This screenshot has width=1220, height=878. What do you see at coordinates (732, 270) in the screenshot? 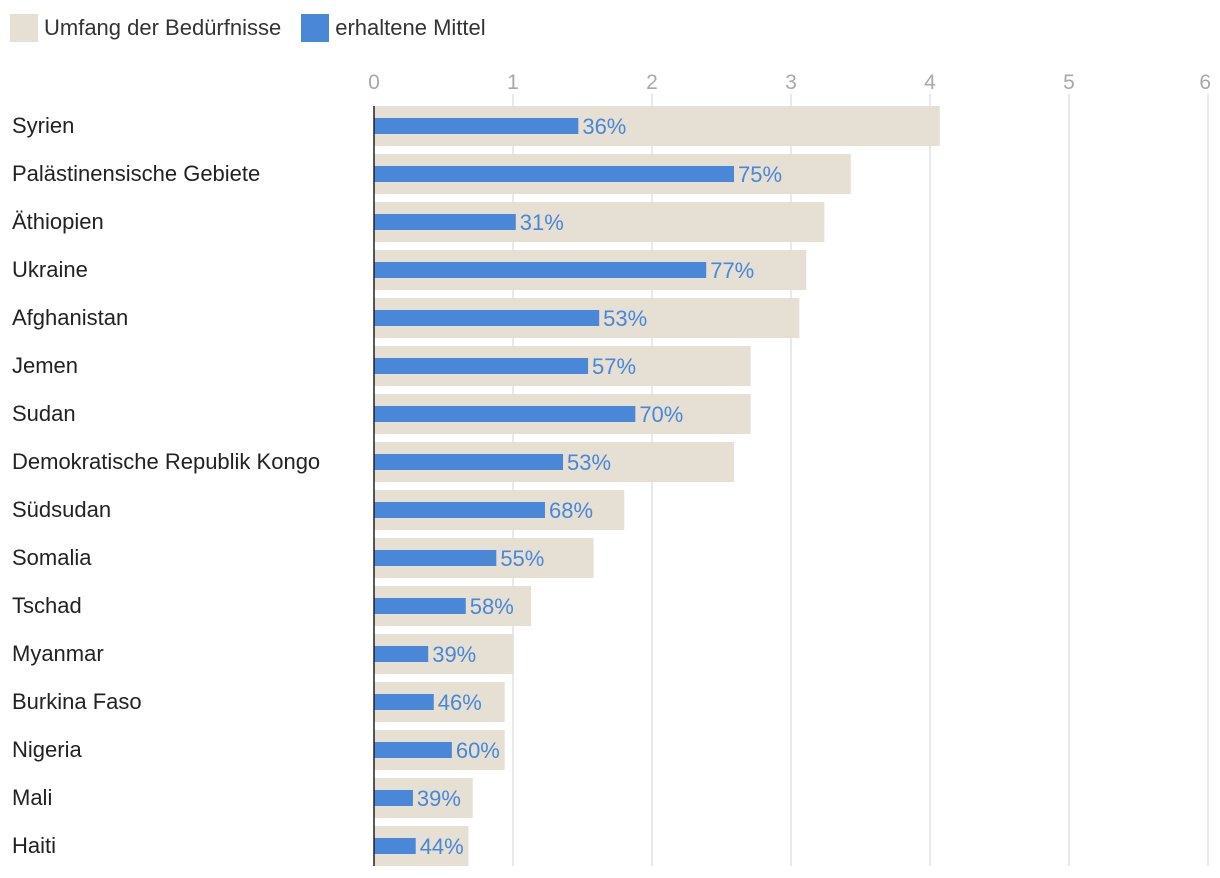
I see `data-label-3: 77%` at bounding box center [732, 270].